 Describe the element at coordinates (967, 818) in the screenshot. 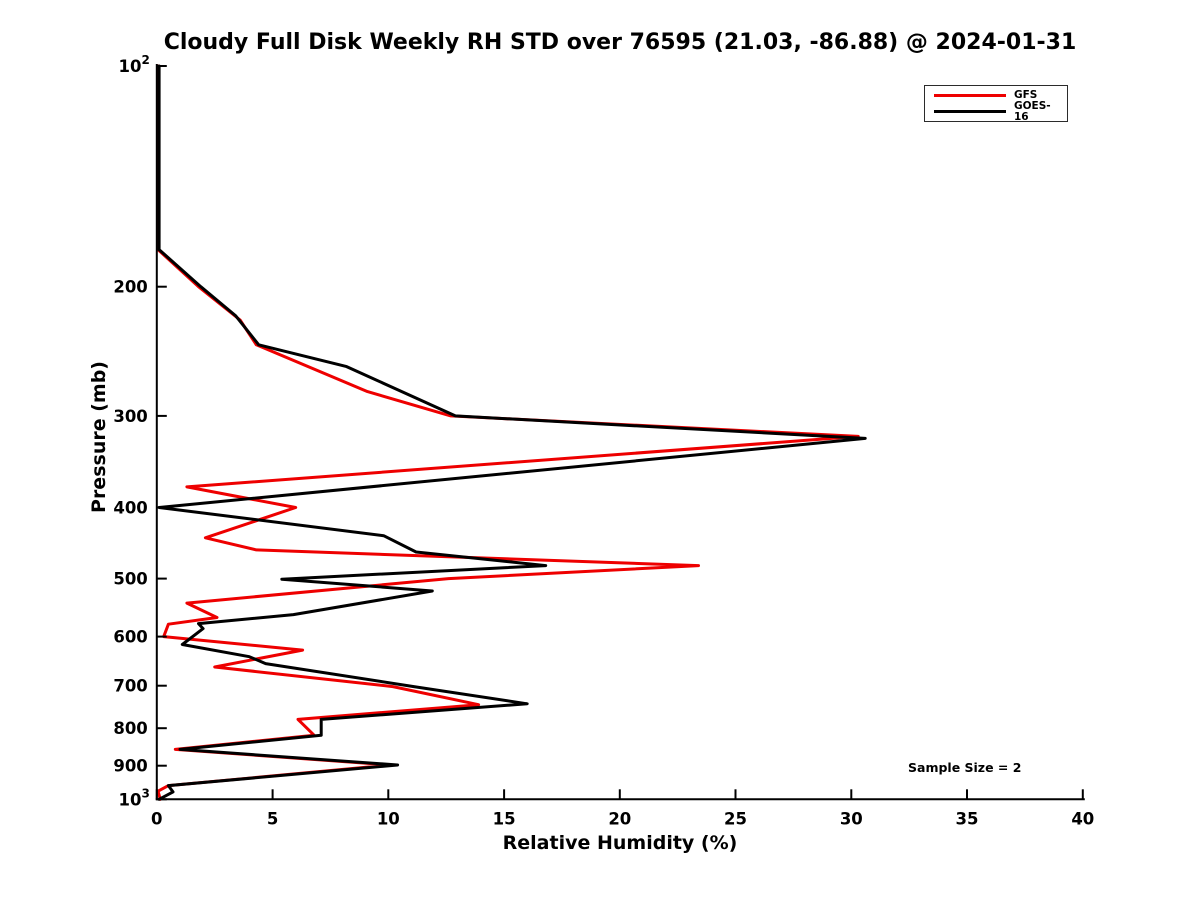

I see `svg-text: 35` at that location.